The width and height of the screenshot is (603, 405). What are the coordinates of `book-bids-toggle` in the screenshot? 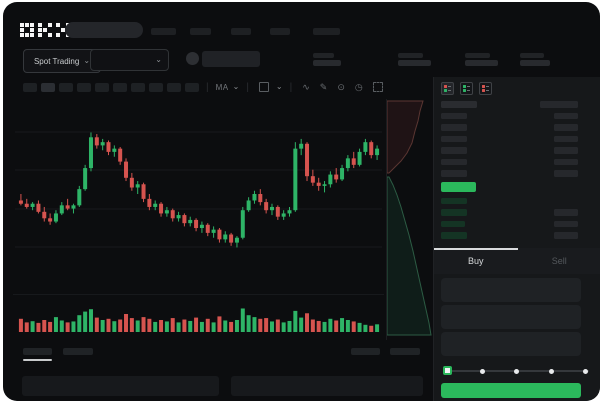 It's located at (466, 88).